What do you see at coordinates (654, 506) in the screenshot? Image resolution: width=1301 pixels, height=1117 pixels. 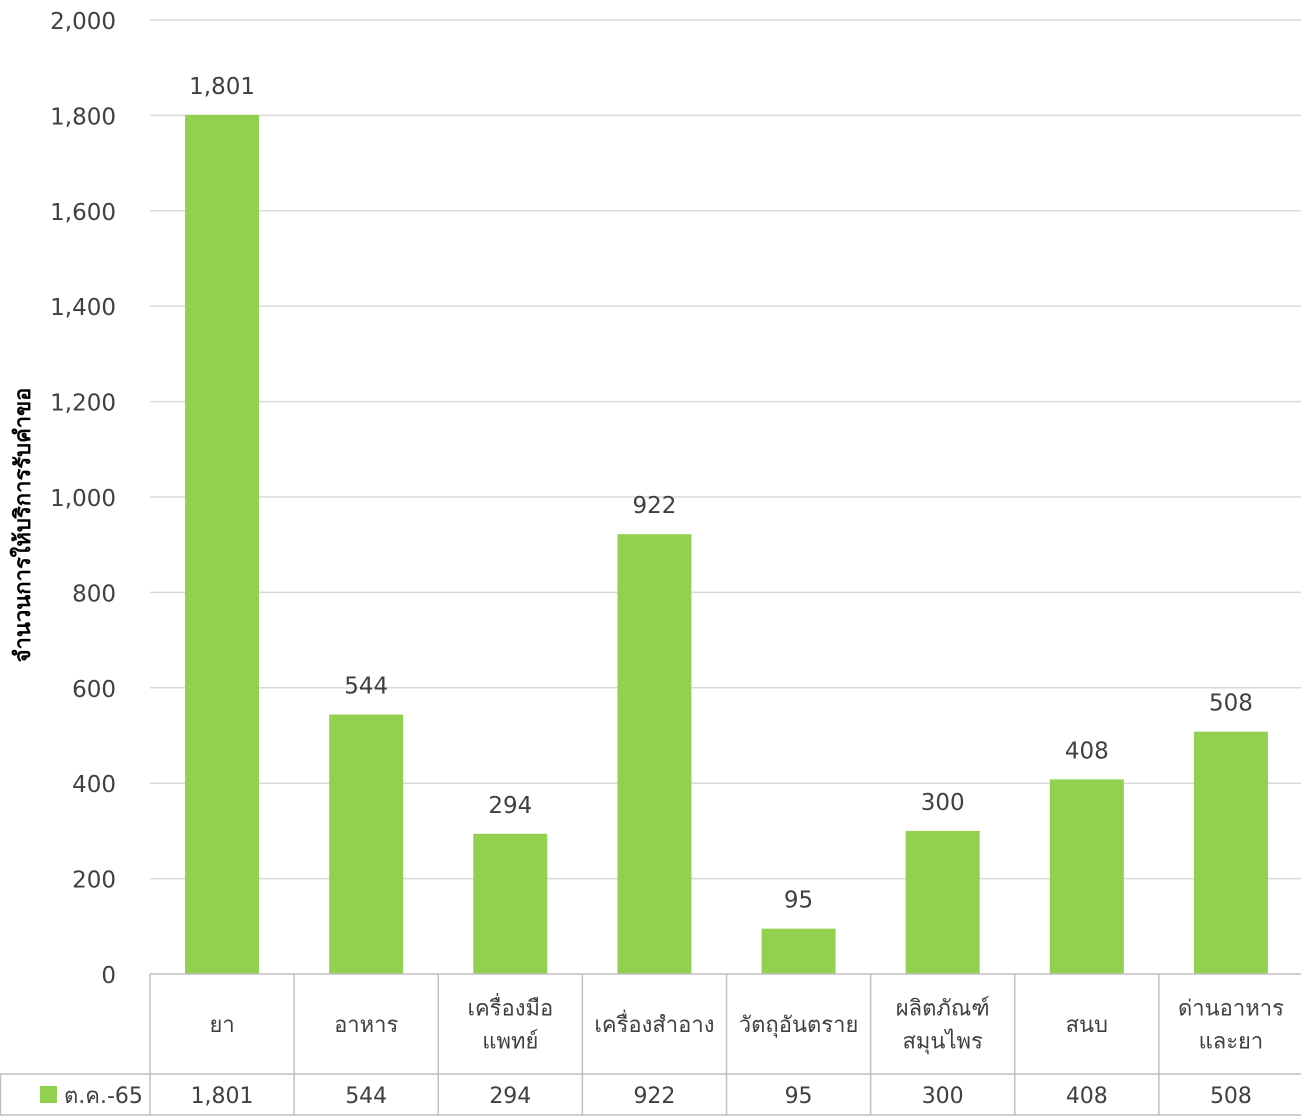 I see `data-label: 922` at bounding box center [654, 506].